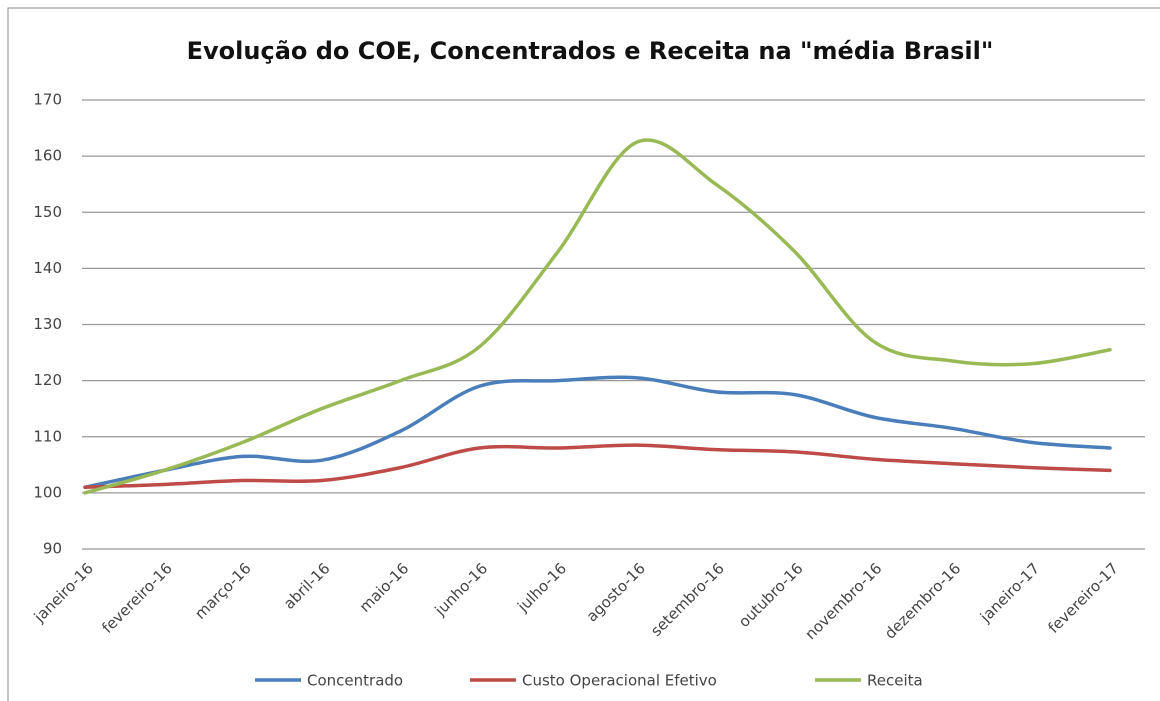 This screenshot has height=701, width=1160. Describe the element at coordinates (47, 324) in the screenshot. I see `y-tick-label: 130` at that location.